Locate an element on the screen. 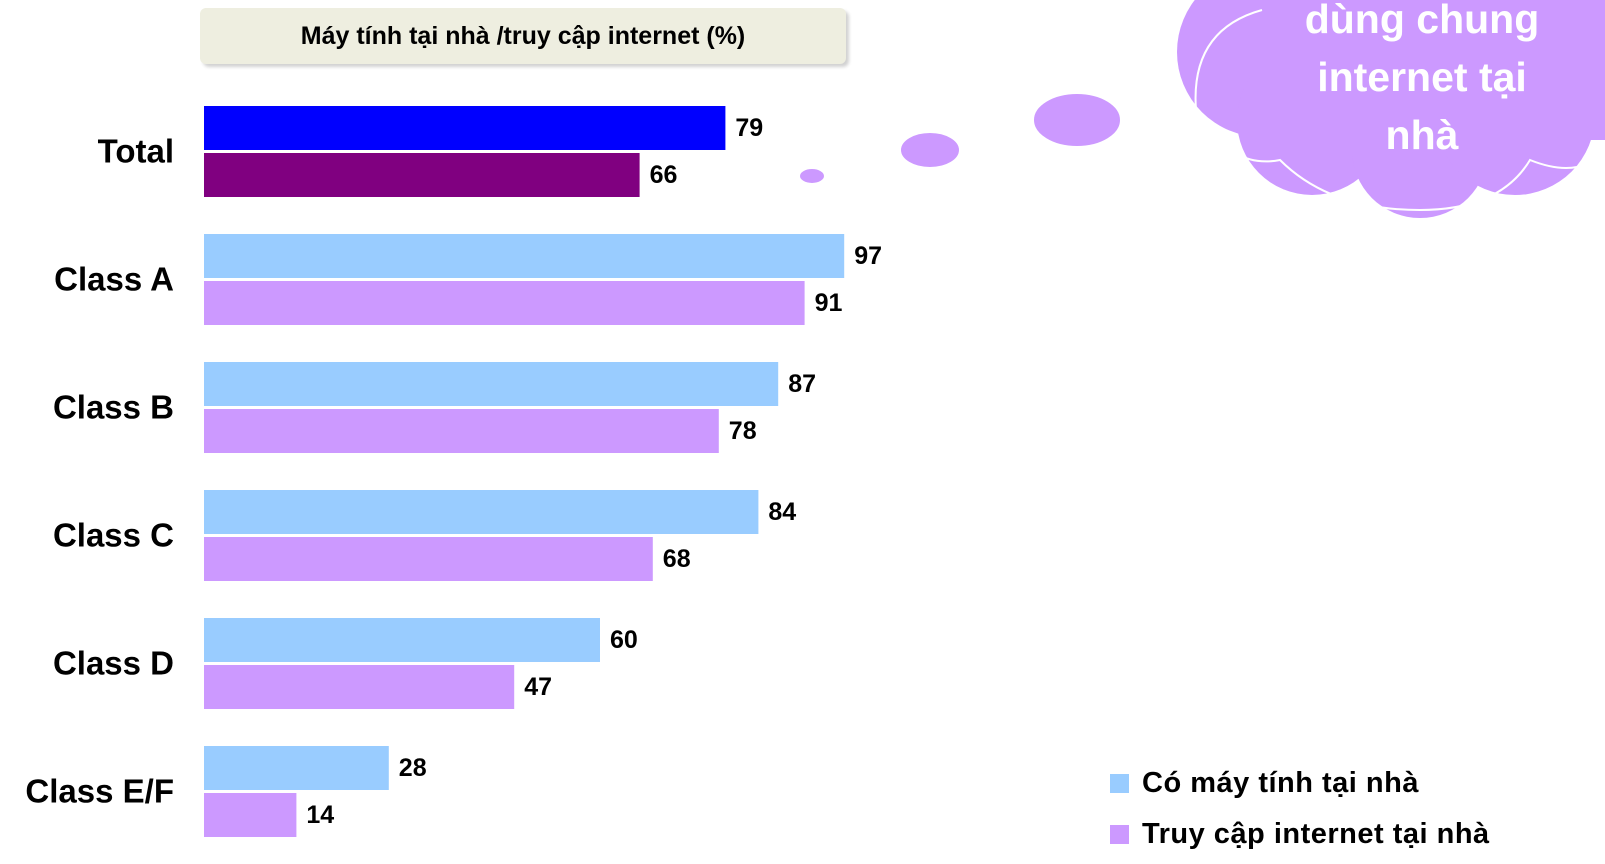 The image size is (1605, 864). data-label-class-d-series-2: 47 is located at coordinates (538, 687).